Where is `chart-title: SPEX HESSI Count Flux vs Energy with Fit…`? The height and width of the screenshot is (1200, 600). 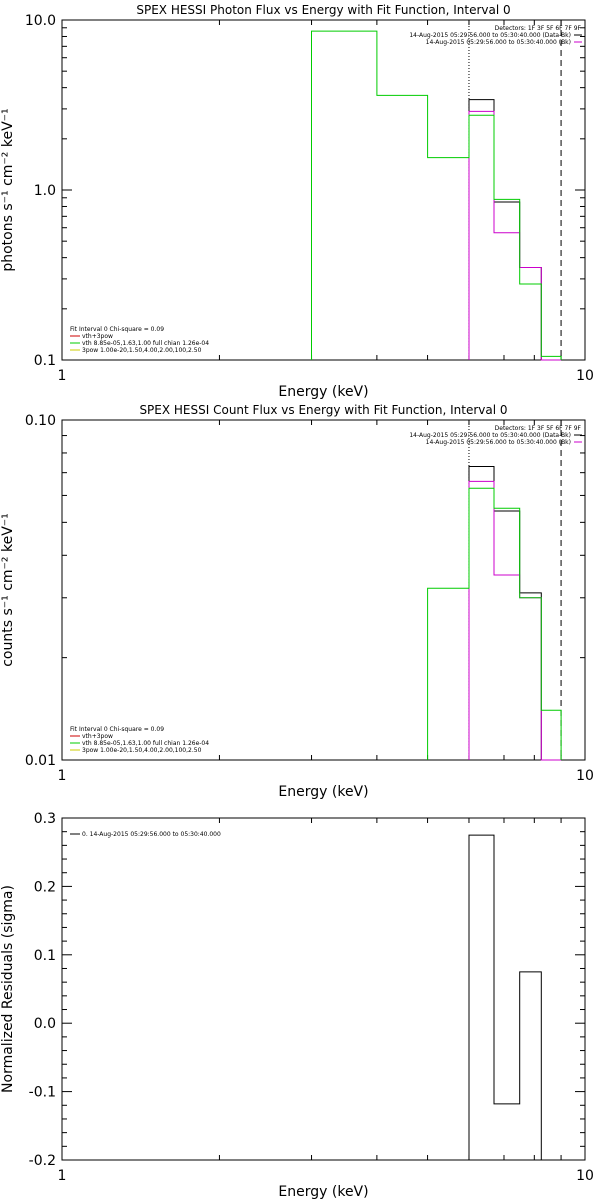 chart-title: SPEX HESSI Count Flux vs Energy with Fit… is located at coordinates (323, 410).